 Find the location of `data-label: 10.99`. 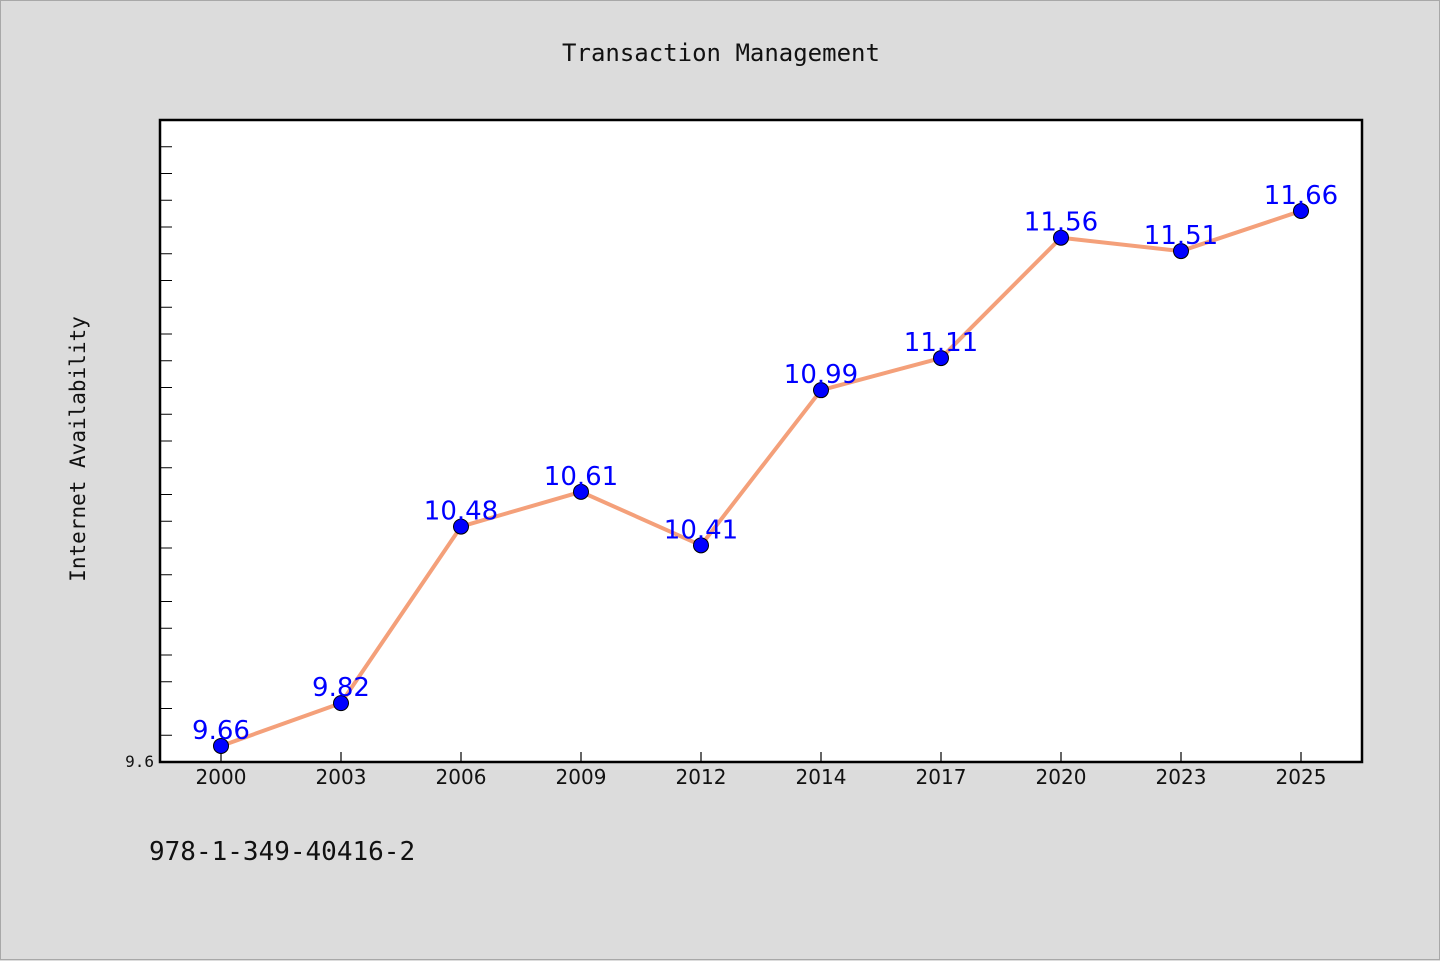

data-label: 10.99 is located at coordinates (821, 375).